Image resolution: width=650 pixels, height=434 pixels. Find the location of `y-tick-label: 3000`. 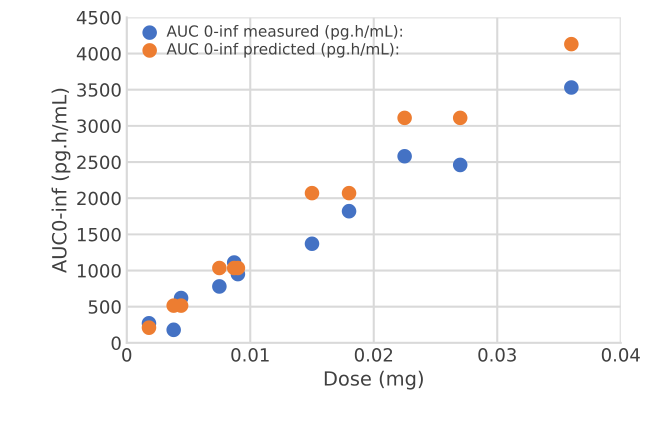

y-tick-label: 3000 is located at coordinates (99, 126).